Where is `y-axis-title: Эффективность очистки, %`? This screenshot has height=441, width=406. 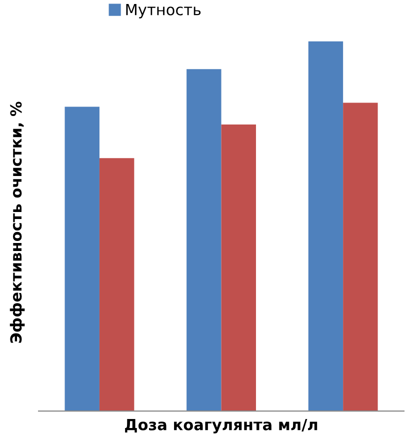 y-axis-title: Эффективность очистки, % is located at coordinates (17, 222).